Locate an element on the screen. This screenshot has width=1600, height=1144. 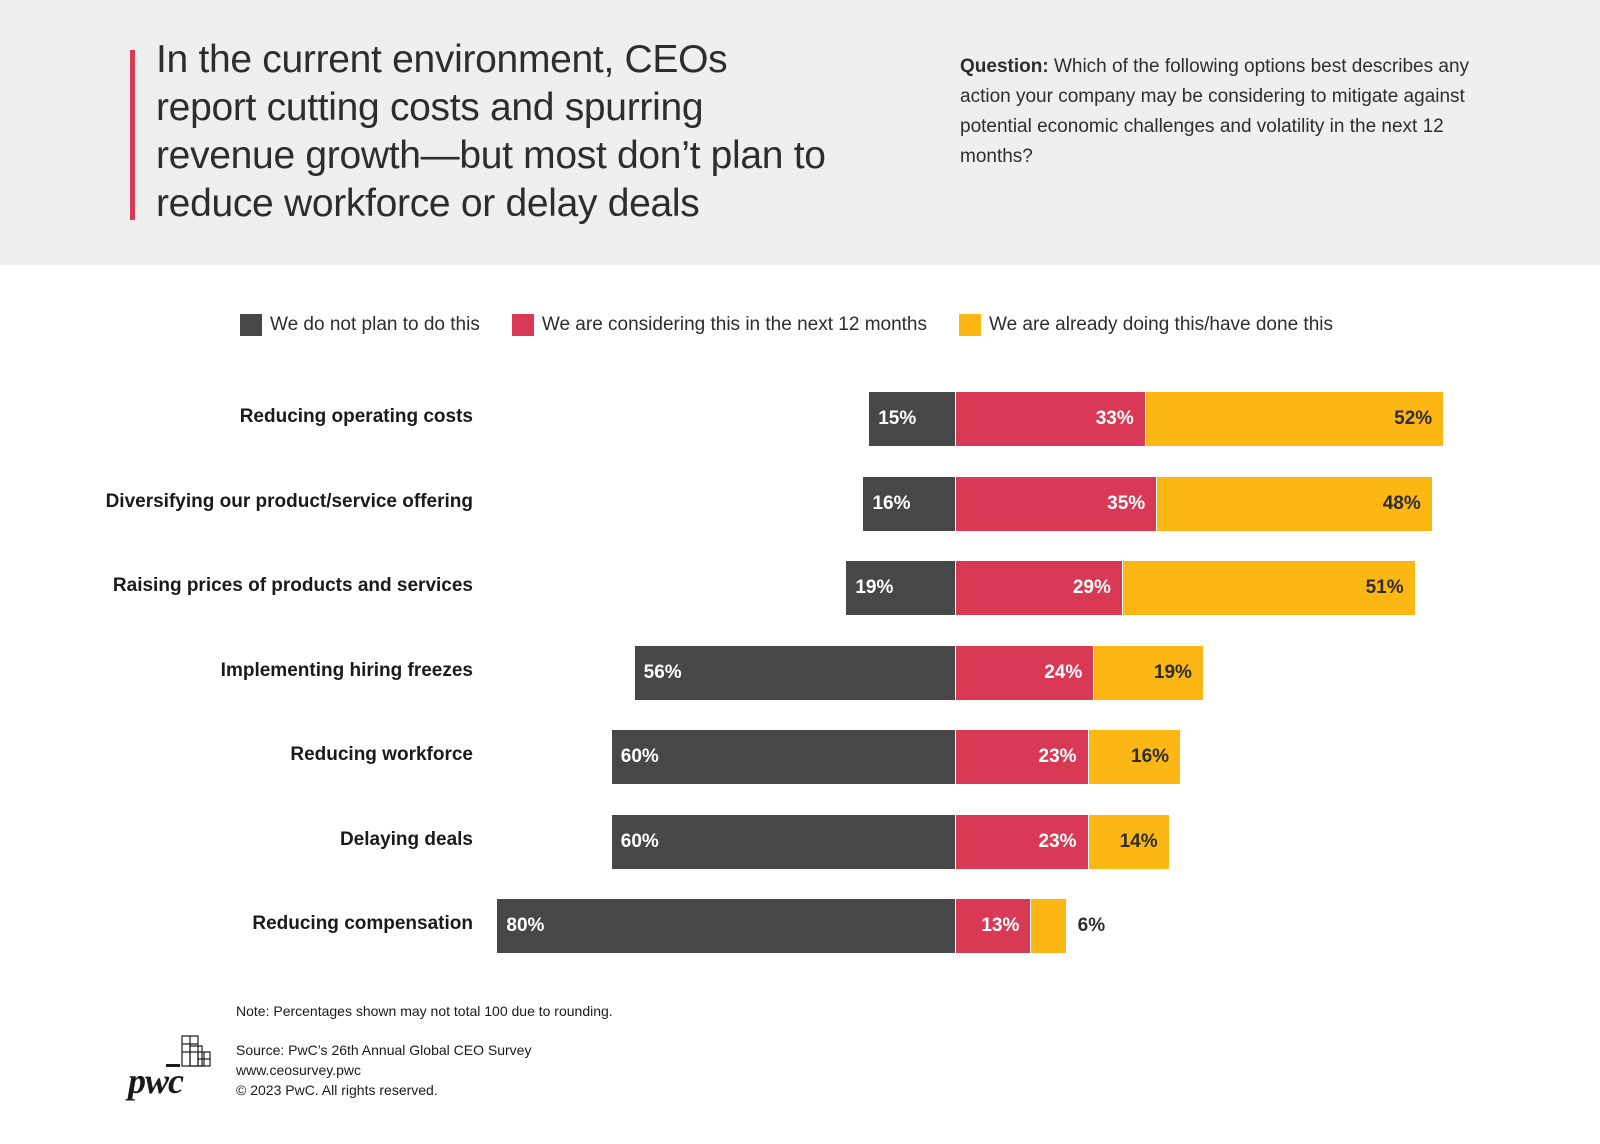
bar-considering: 13% is located at coordinates (993, 926).